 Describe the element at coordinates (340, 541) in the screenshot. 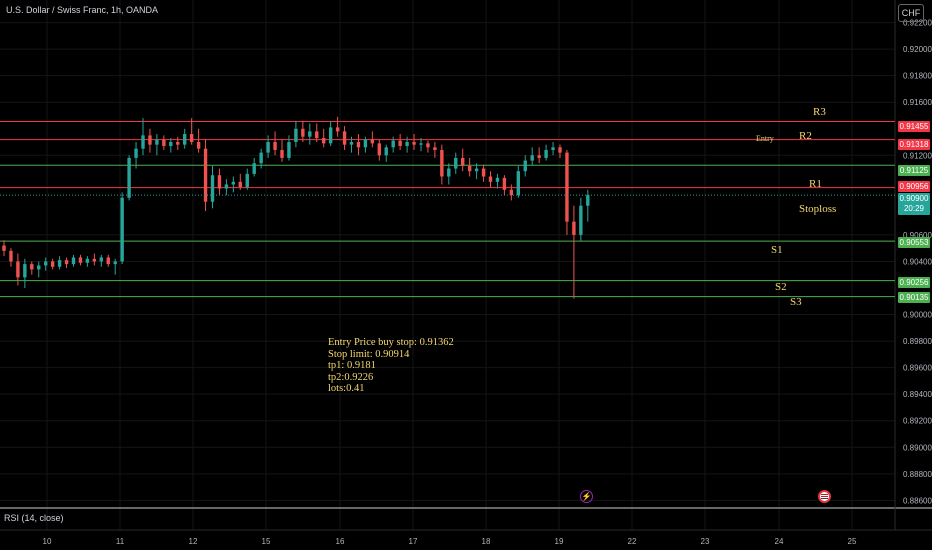

I see `x-tick-label: 16` at that location.